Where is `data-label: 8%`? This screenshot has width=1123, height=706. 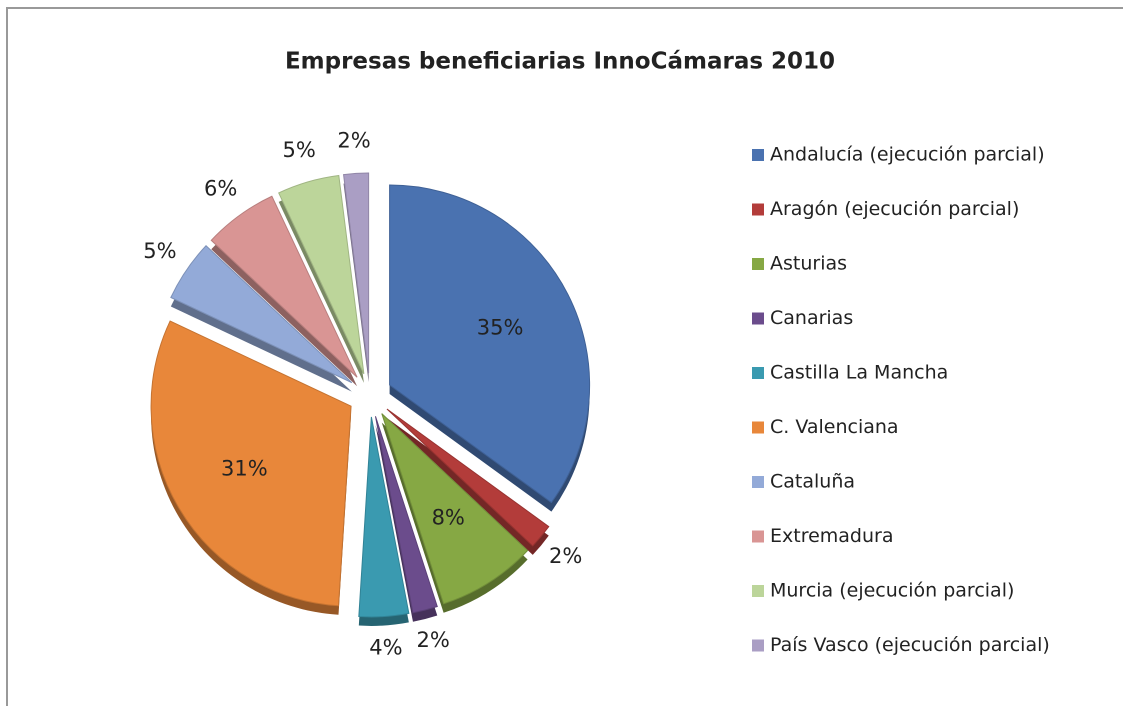 data-label: 8% is located at coordinates (448, 517).